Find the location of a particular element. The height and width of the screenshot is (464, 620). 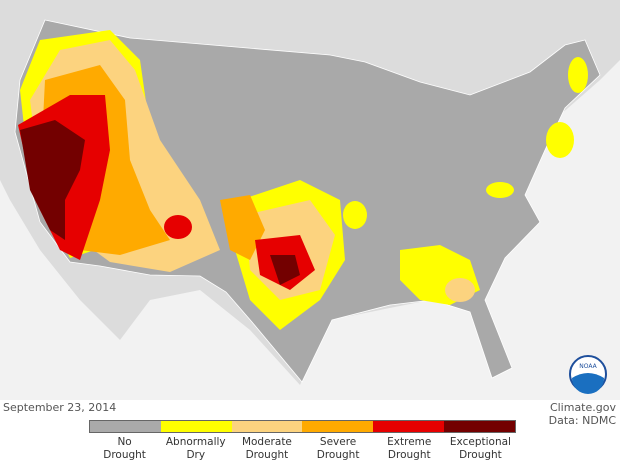

credit-data: Data: NDMC is located at coordinates (582, 420).